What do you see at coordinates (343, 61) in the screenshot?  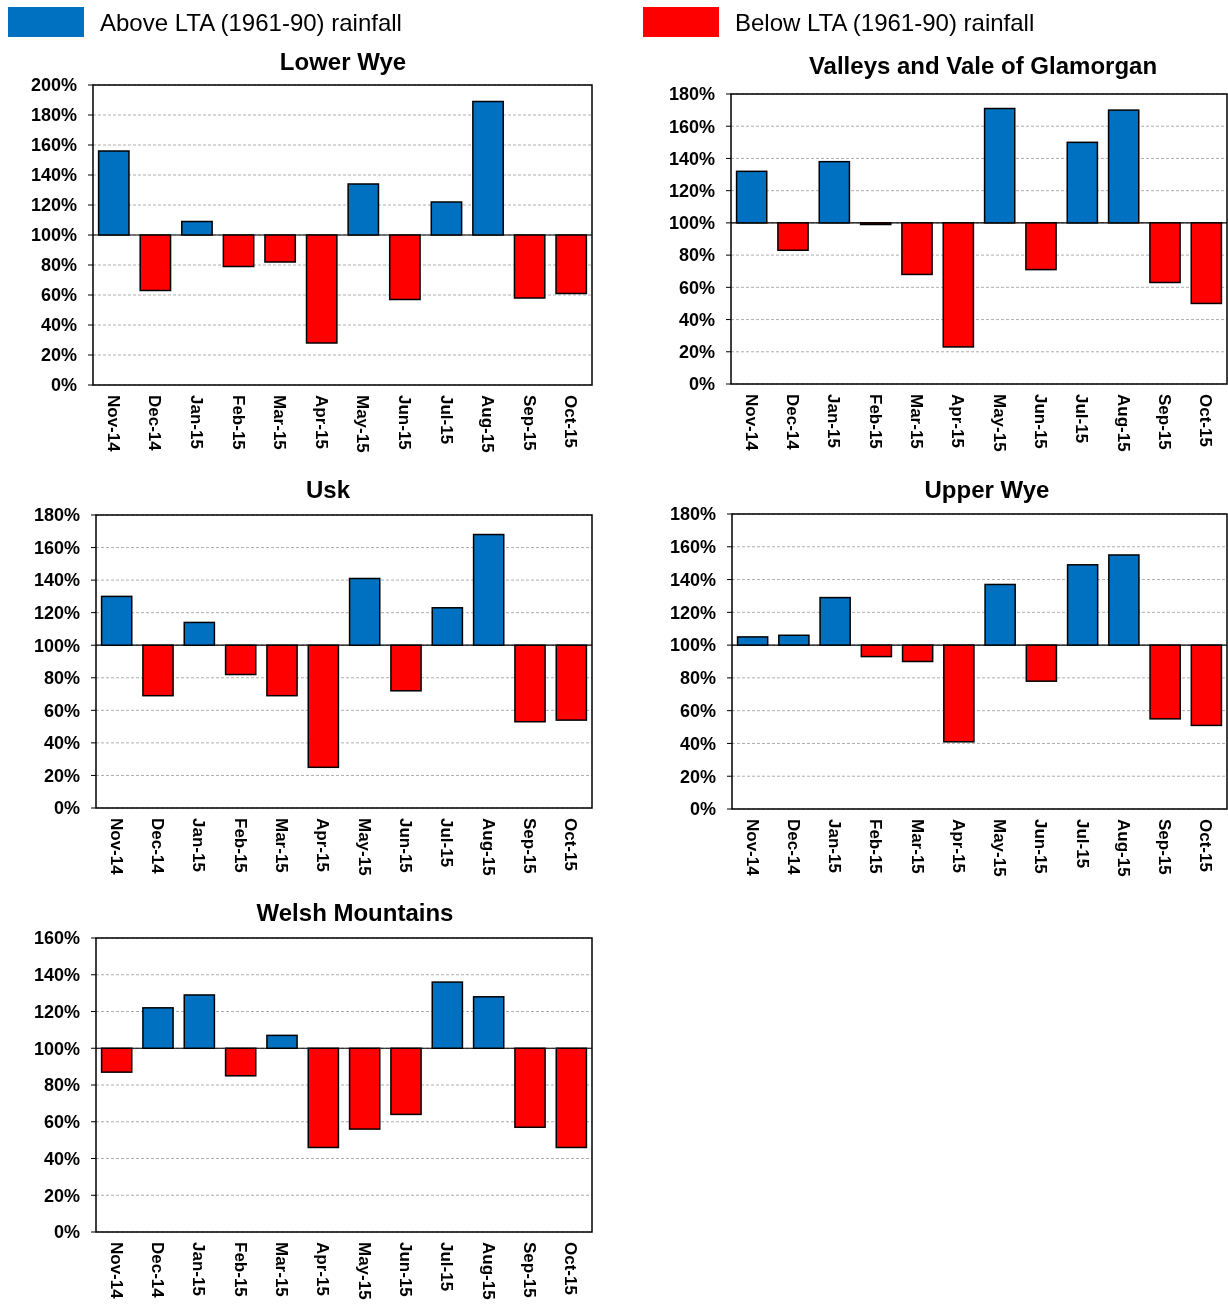 I see `chart-title: Lower Wye` at bounding box center [343, 61].